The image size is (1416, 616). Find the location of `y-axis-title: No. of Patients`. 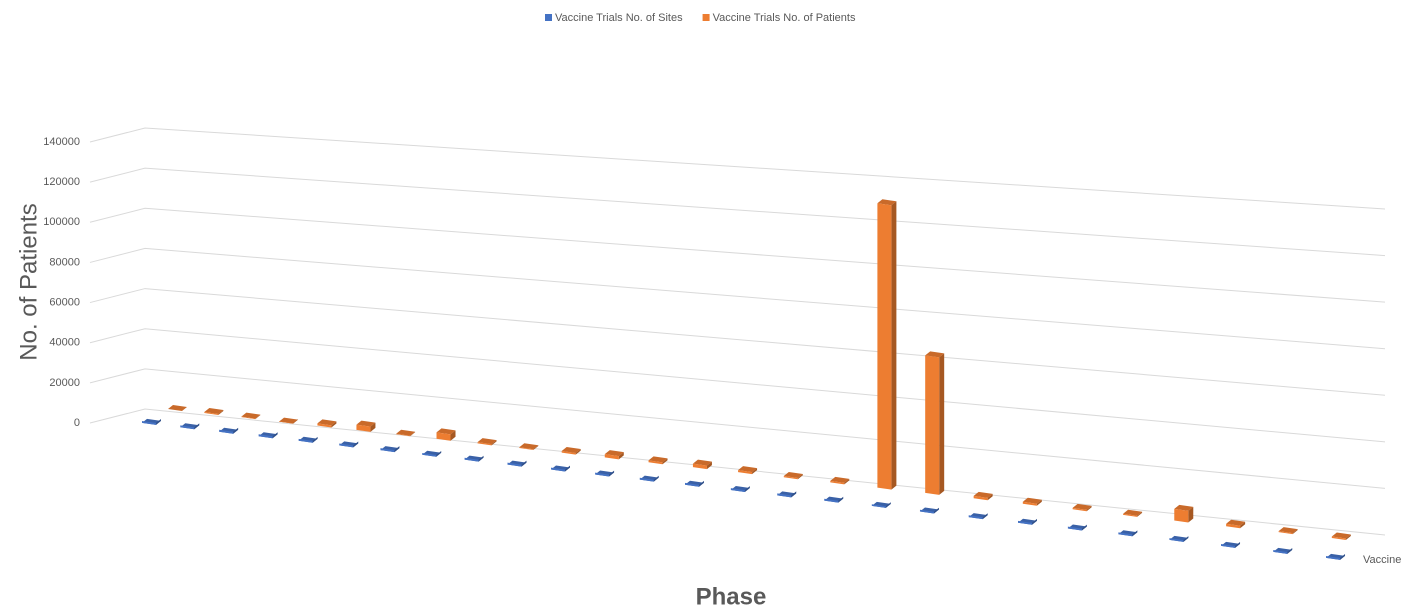

y-axis-title: No. of Patients is located at coordinates (28, 281).